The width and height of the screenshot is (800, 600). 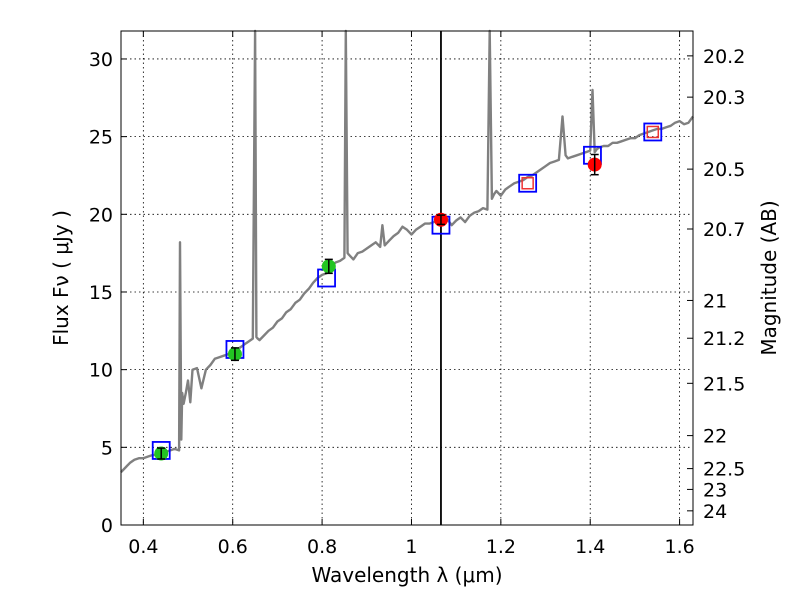 I want to click on y-tick-label: 0, so click(x=107, y=526).